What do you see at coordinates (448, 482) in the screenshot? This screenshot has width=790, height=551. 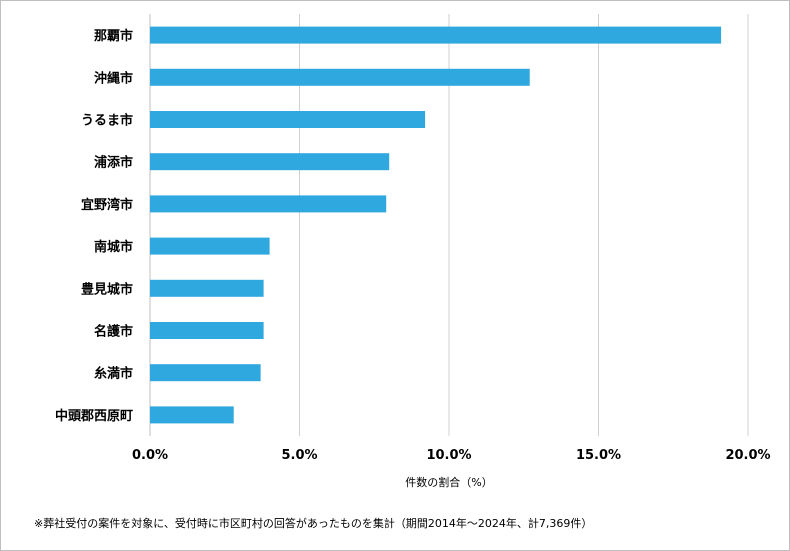 I see `x-axis-title: 件数の割合（%）` at bounding box center [448, 482].